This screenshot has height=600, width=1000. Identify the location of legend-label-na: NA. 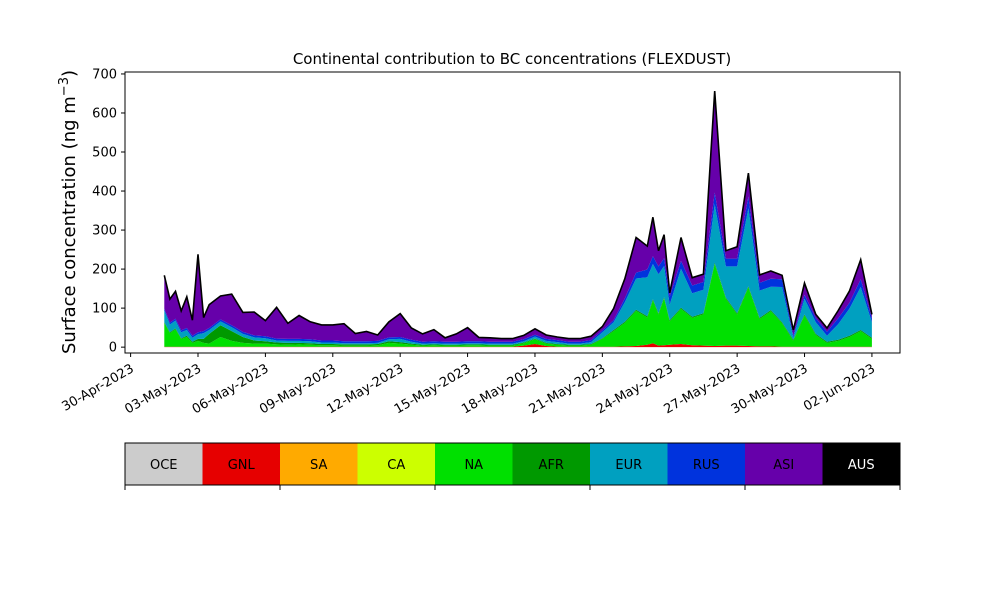
(473, 465).